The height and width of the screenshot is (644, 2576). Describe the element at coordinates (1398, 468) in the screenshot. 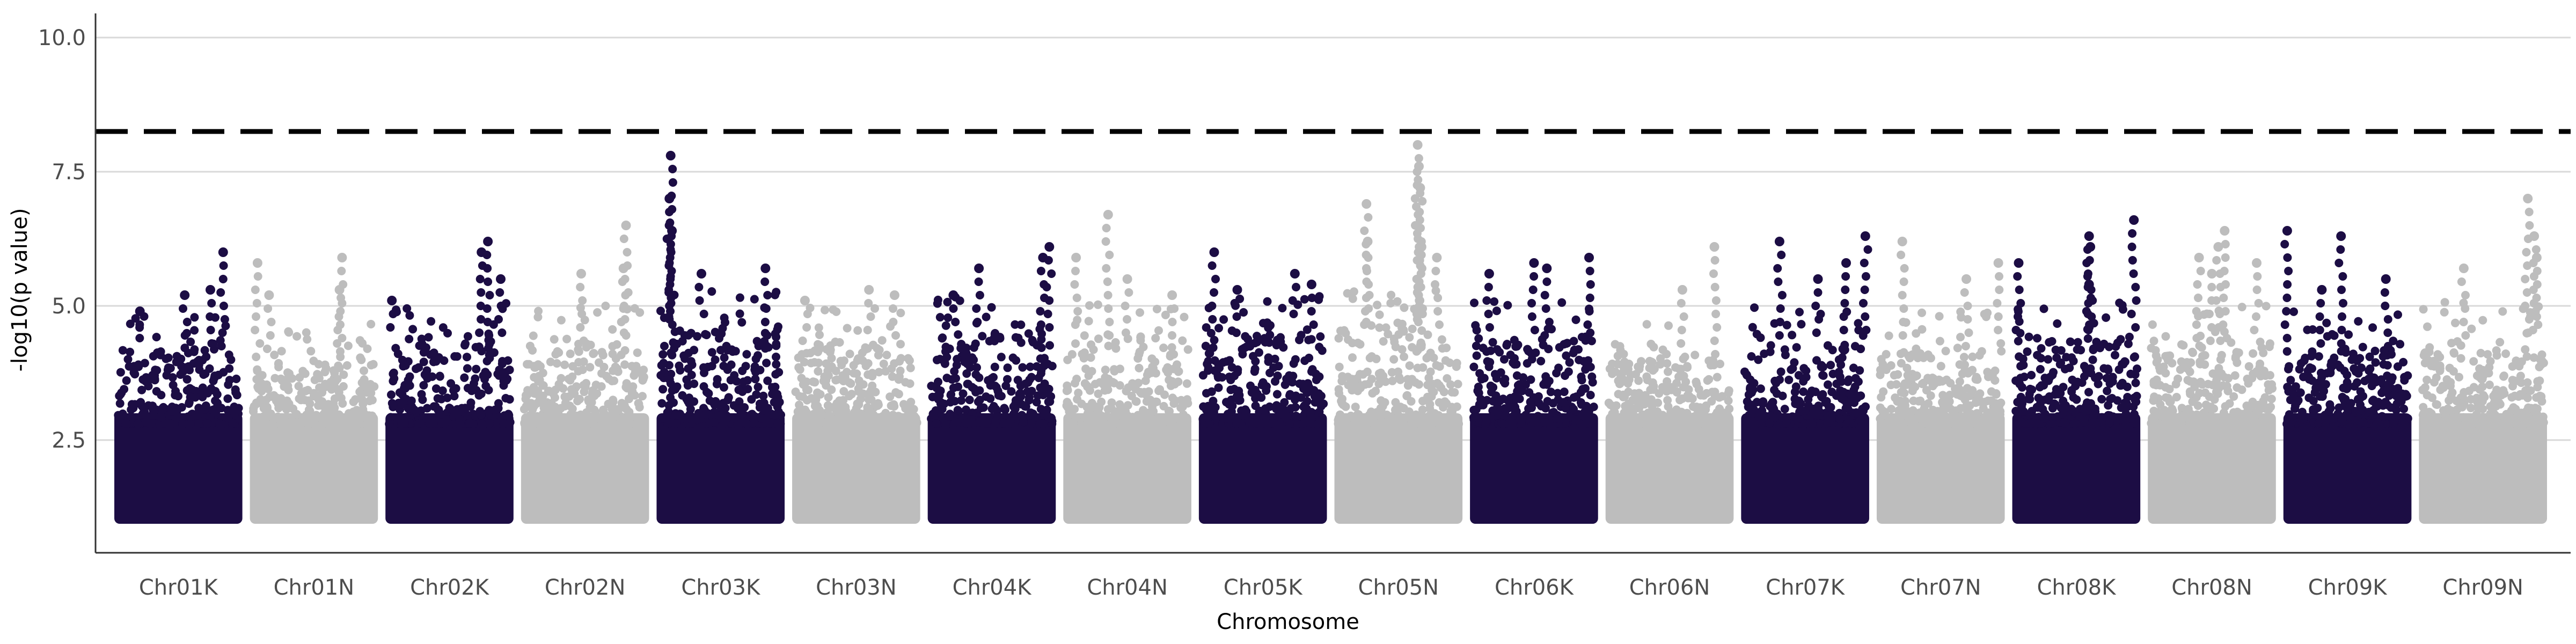

I see `chromosome-band-Chr05N` at that location.